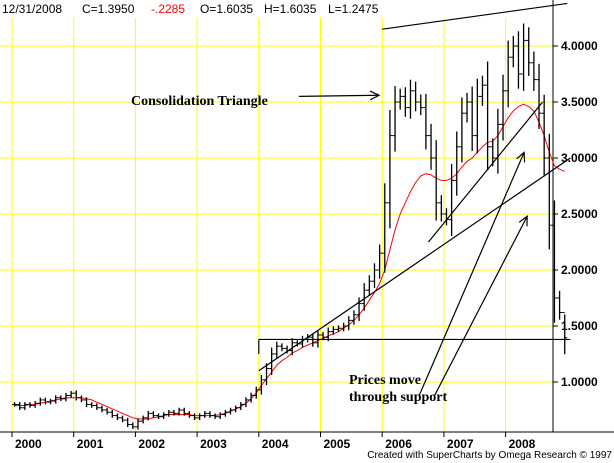 Image resolution: width=614 pixels, height=463 pixels. I want to click on annotation-through-support: through support, so click(398, 397).